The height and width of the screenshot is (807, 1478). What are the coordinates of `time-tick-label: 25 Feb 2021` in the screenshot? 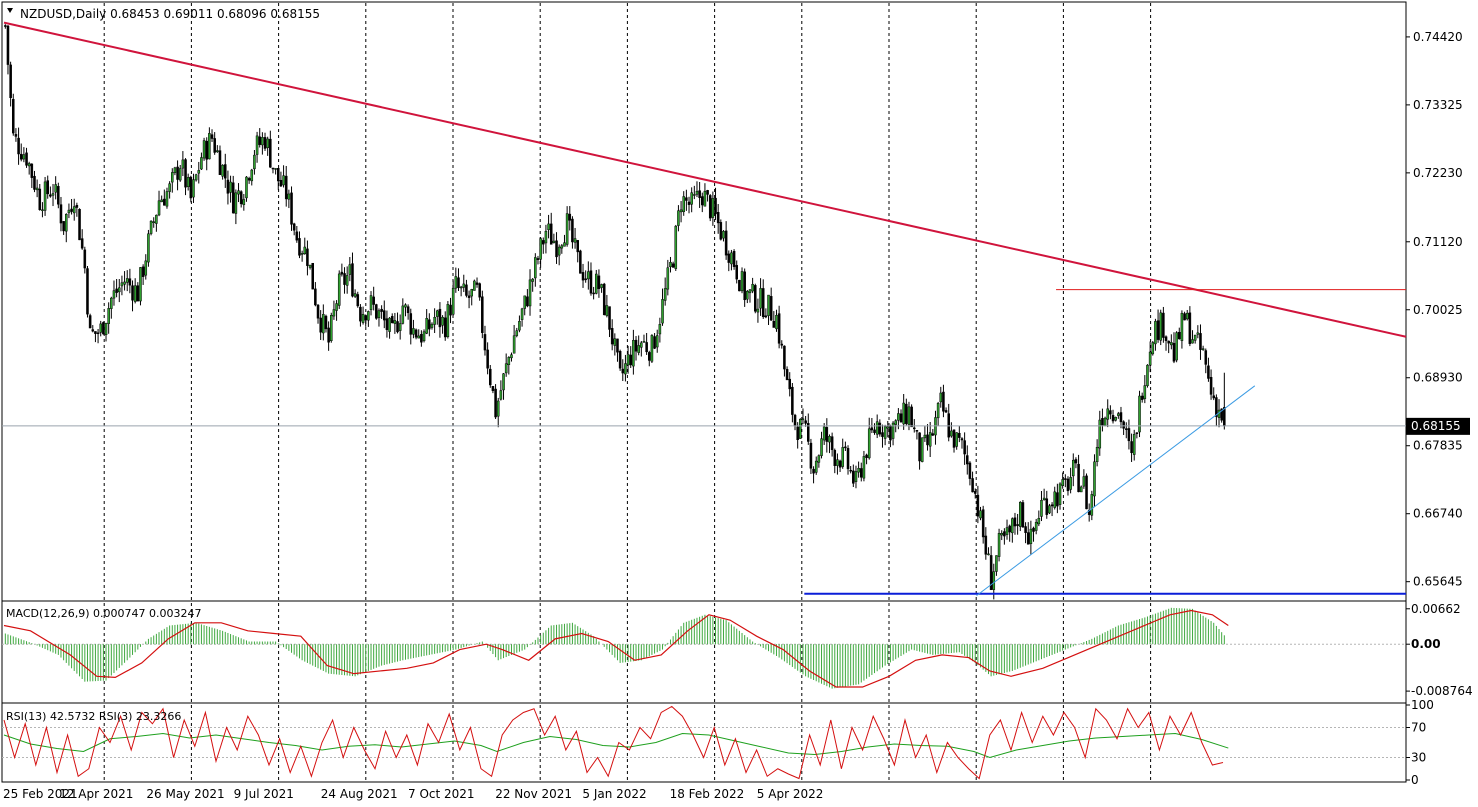 It's located at (40, 794).